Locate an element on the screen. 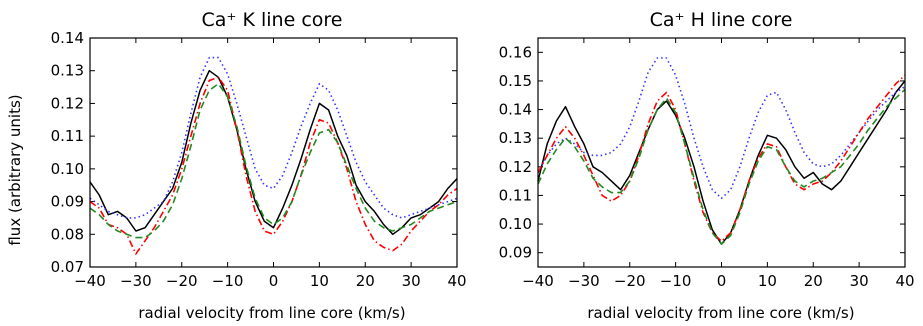 The image size is (923, 326). x-axis-label-k-line: radial velocity from line core (km/s) is located at coordinates (271, 313).